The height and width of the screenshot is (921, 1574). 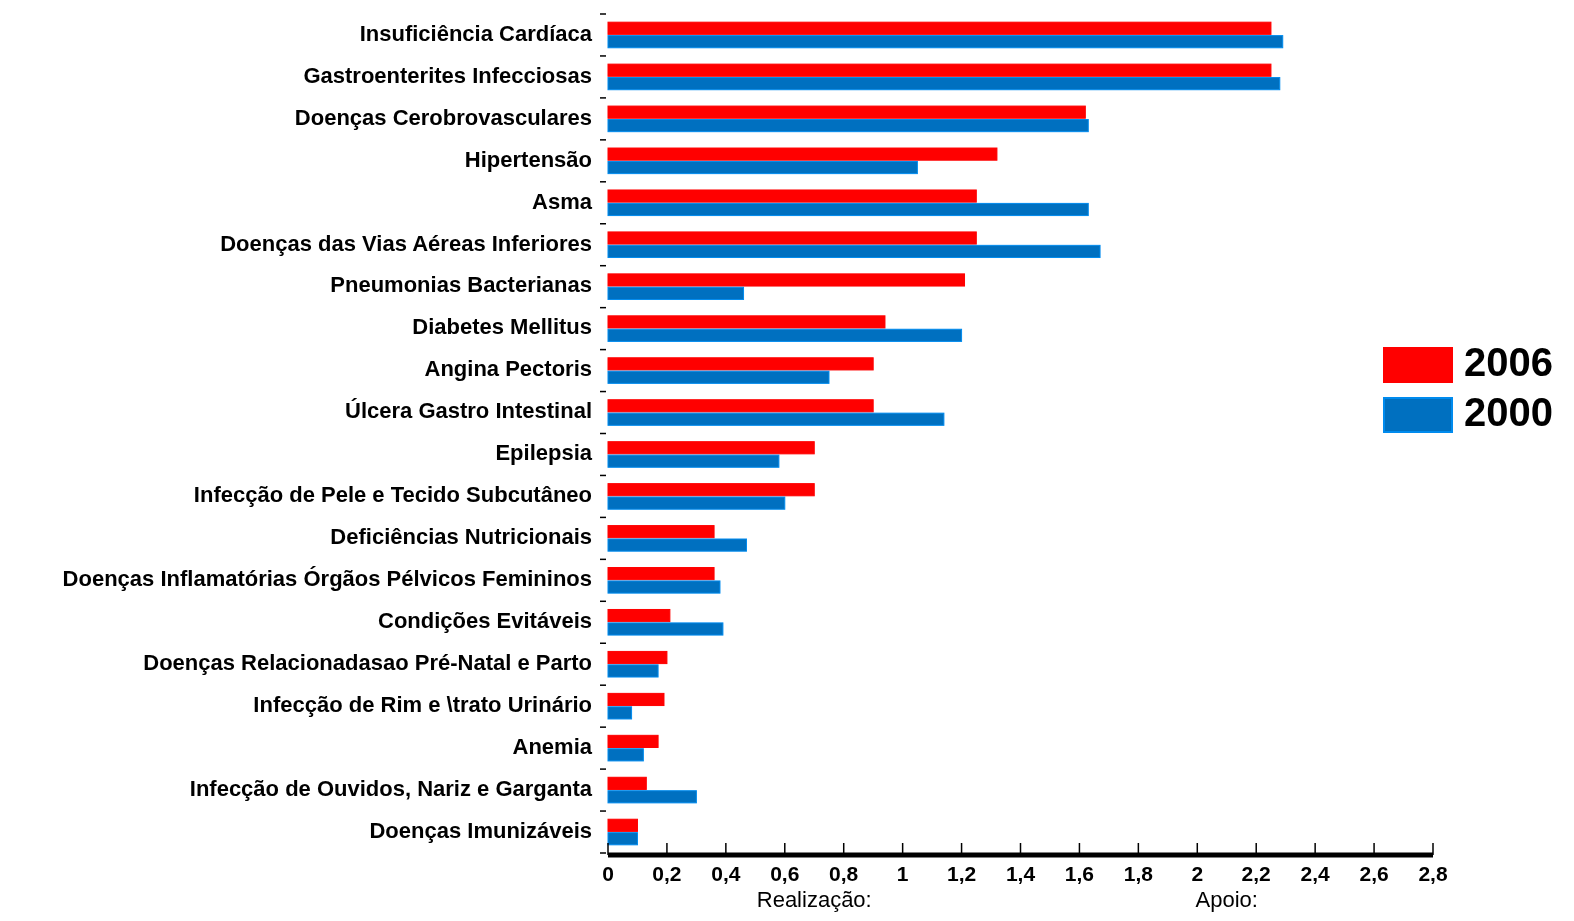 I want to click on y-tick-label: Angina Pectoris, so click(x=508, y=369).